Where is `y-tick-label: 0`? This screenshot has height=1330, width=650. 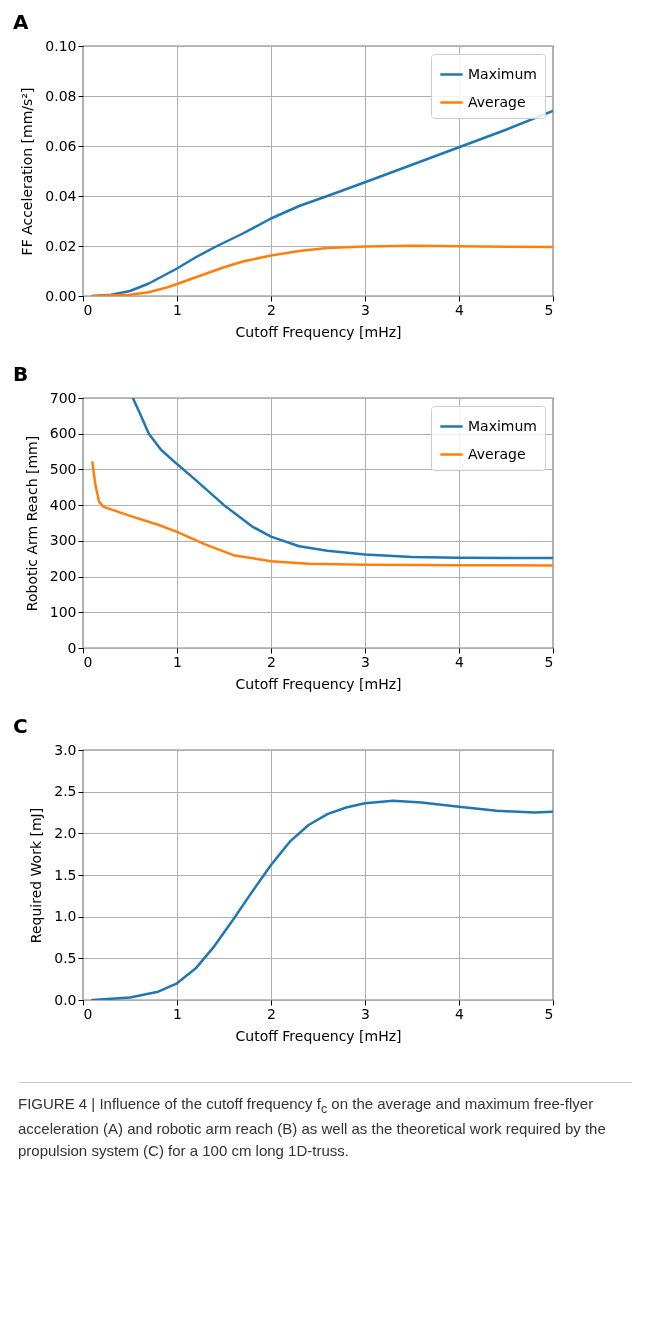
y-tick-label: 0 is located at coordinates (72, 647).